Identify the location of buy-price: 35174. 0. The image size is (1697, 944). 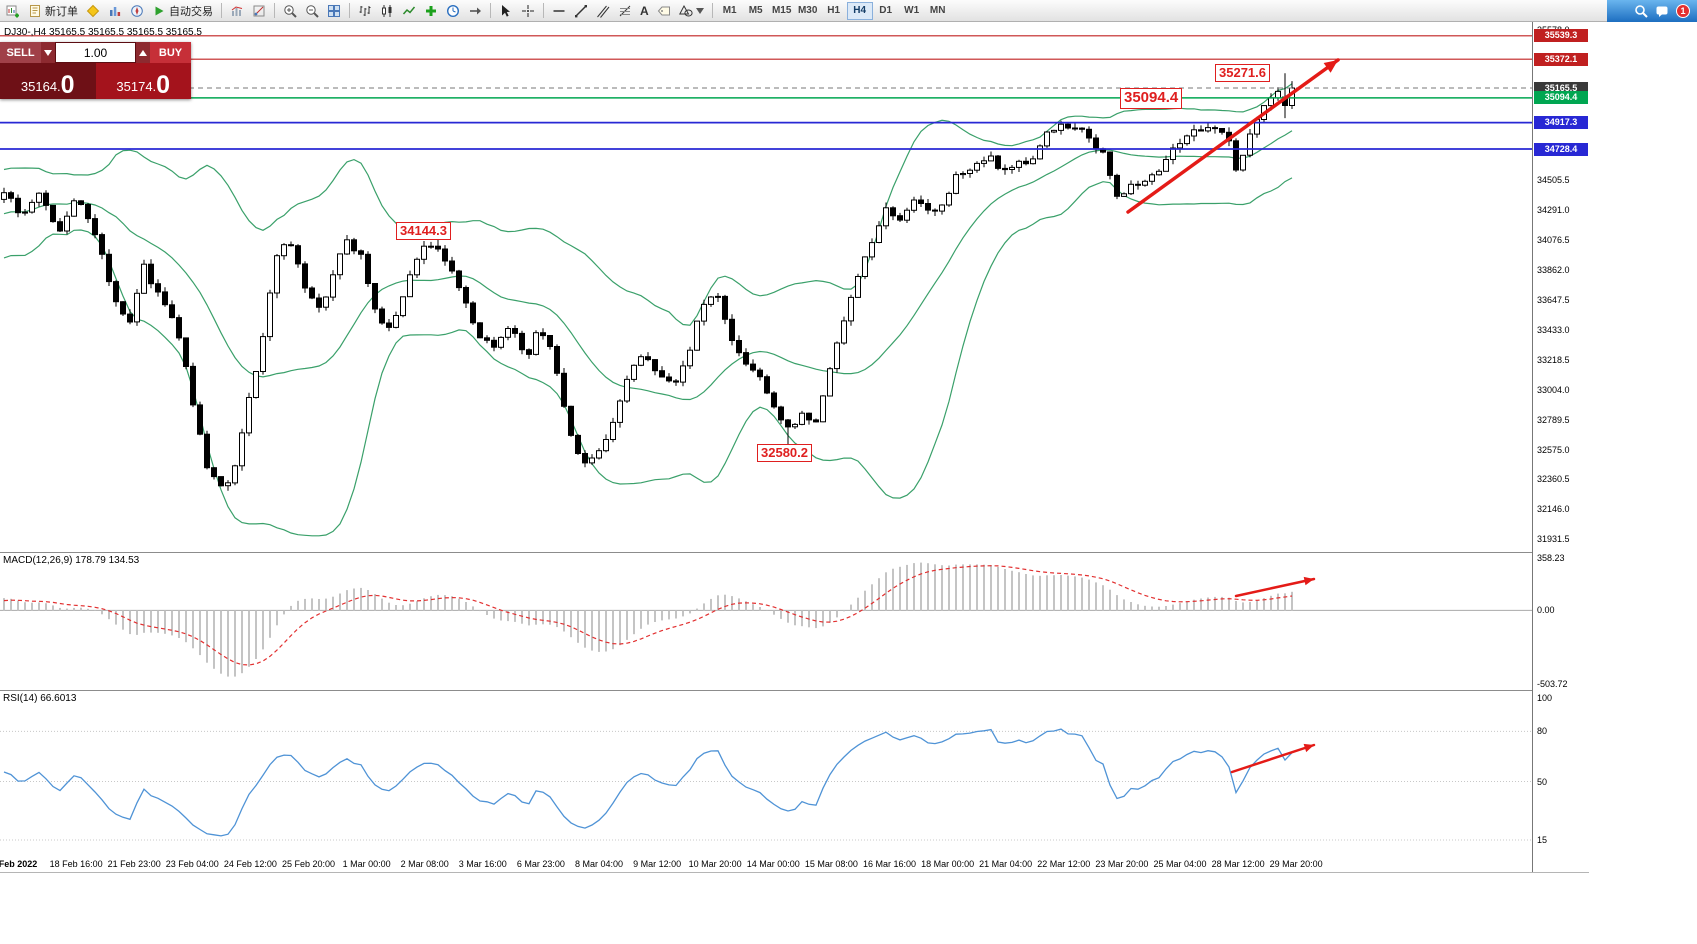
(143, 81).